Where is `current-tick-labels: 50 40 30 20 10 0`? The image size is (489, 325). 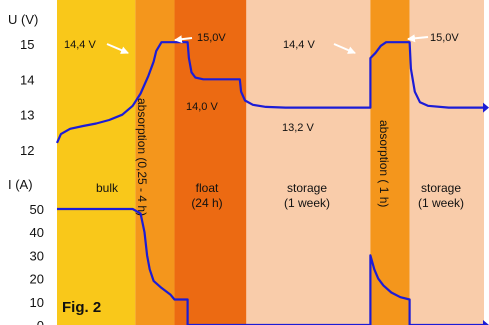
current-tick-labels: 50 40 30 20 10 0 is located at coordinates (37, 263).